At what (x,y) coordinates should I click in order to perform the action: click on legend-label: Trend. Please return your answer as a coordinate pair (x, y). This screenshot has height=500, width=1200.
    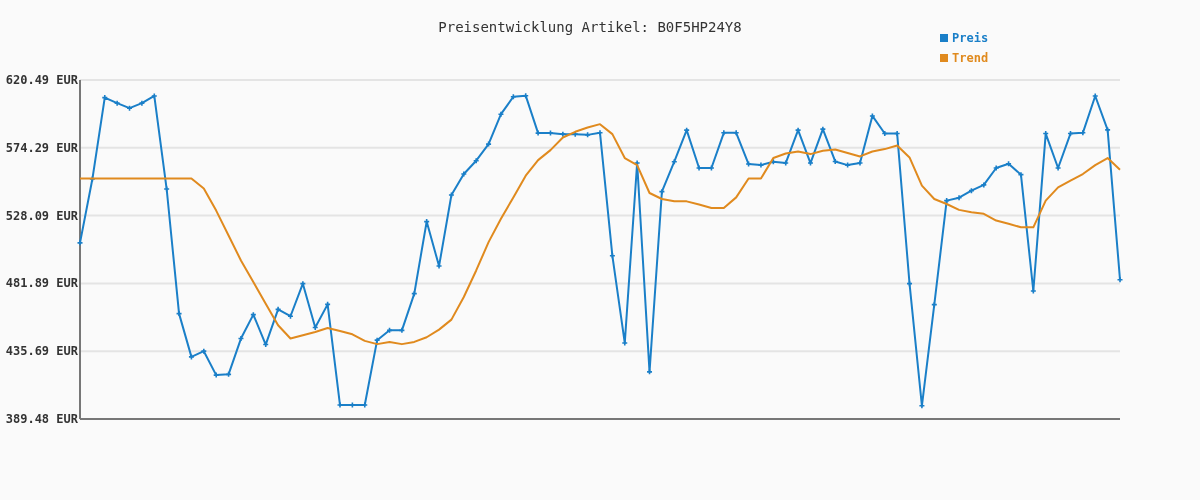
    Looking at the image, I should click on (970, 58).